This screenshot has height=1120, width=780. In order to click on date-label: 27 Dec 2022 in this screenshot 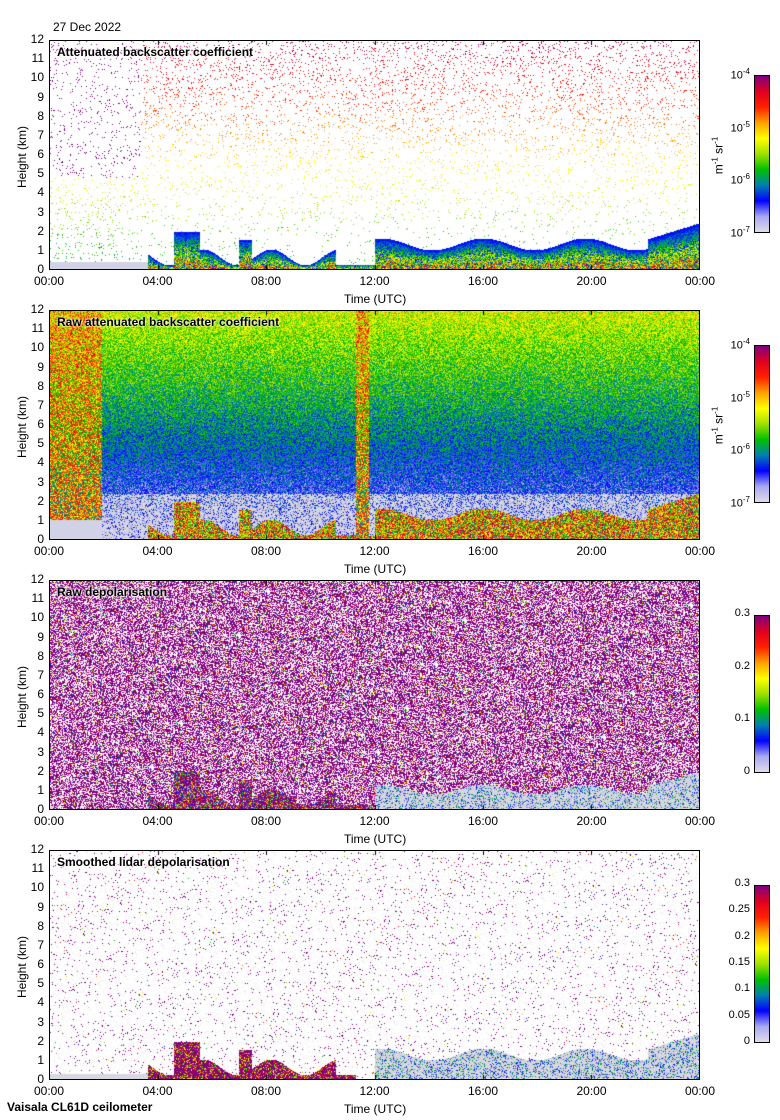, I will do `click(87, 27)`.